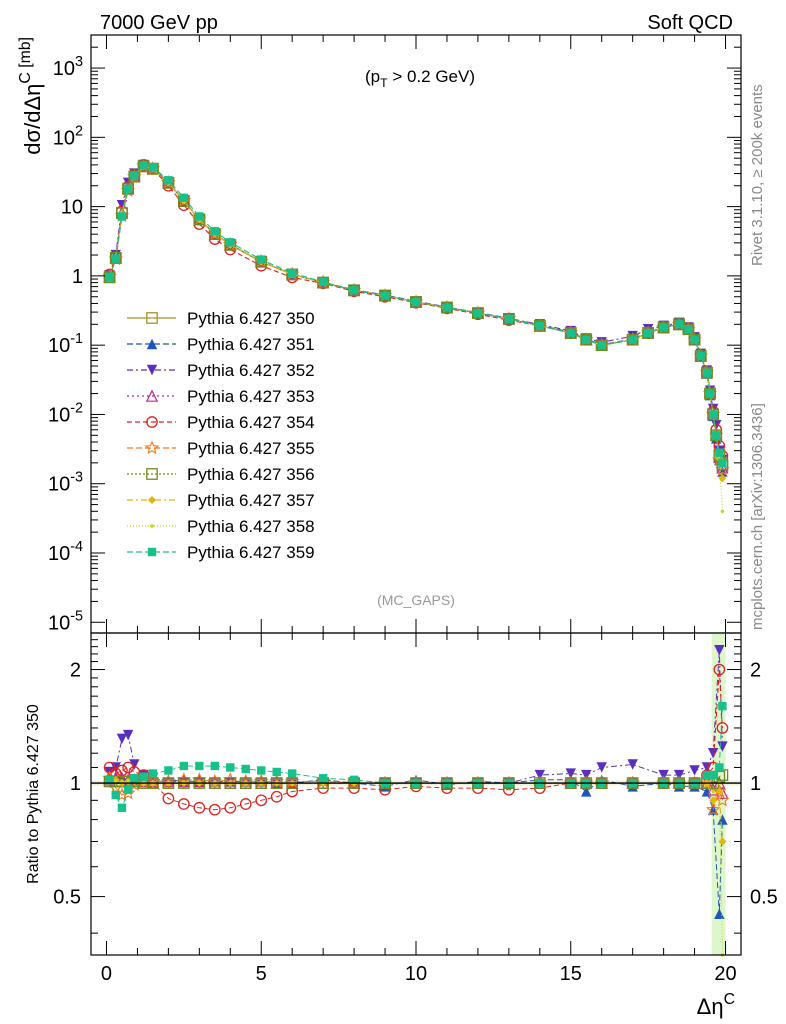  Describe the element at coordinates (251, 474) in the screenshot. I see `legend-label: Pythia 6.427 356` at that location.